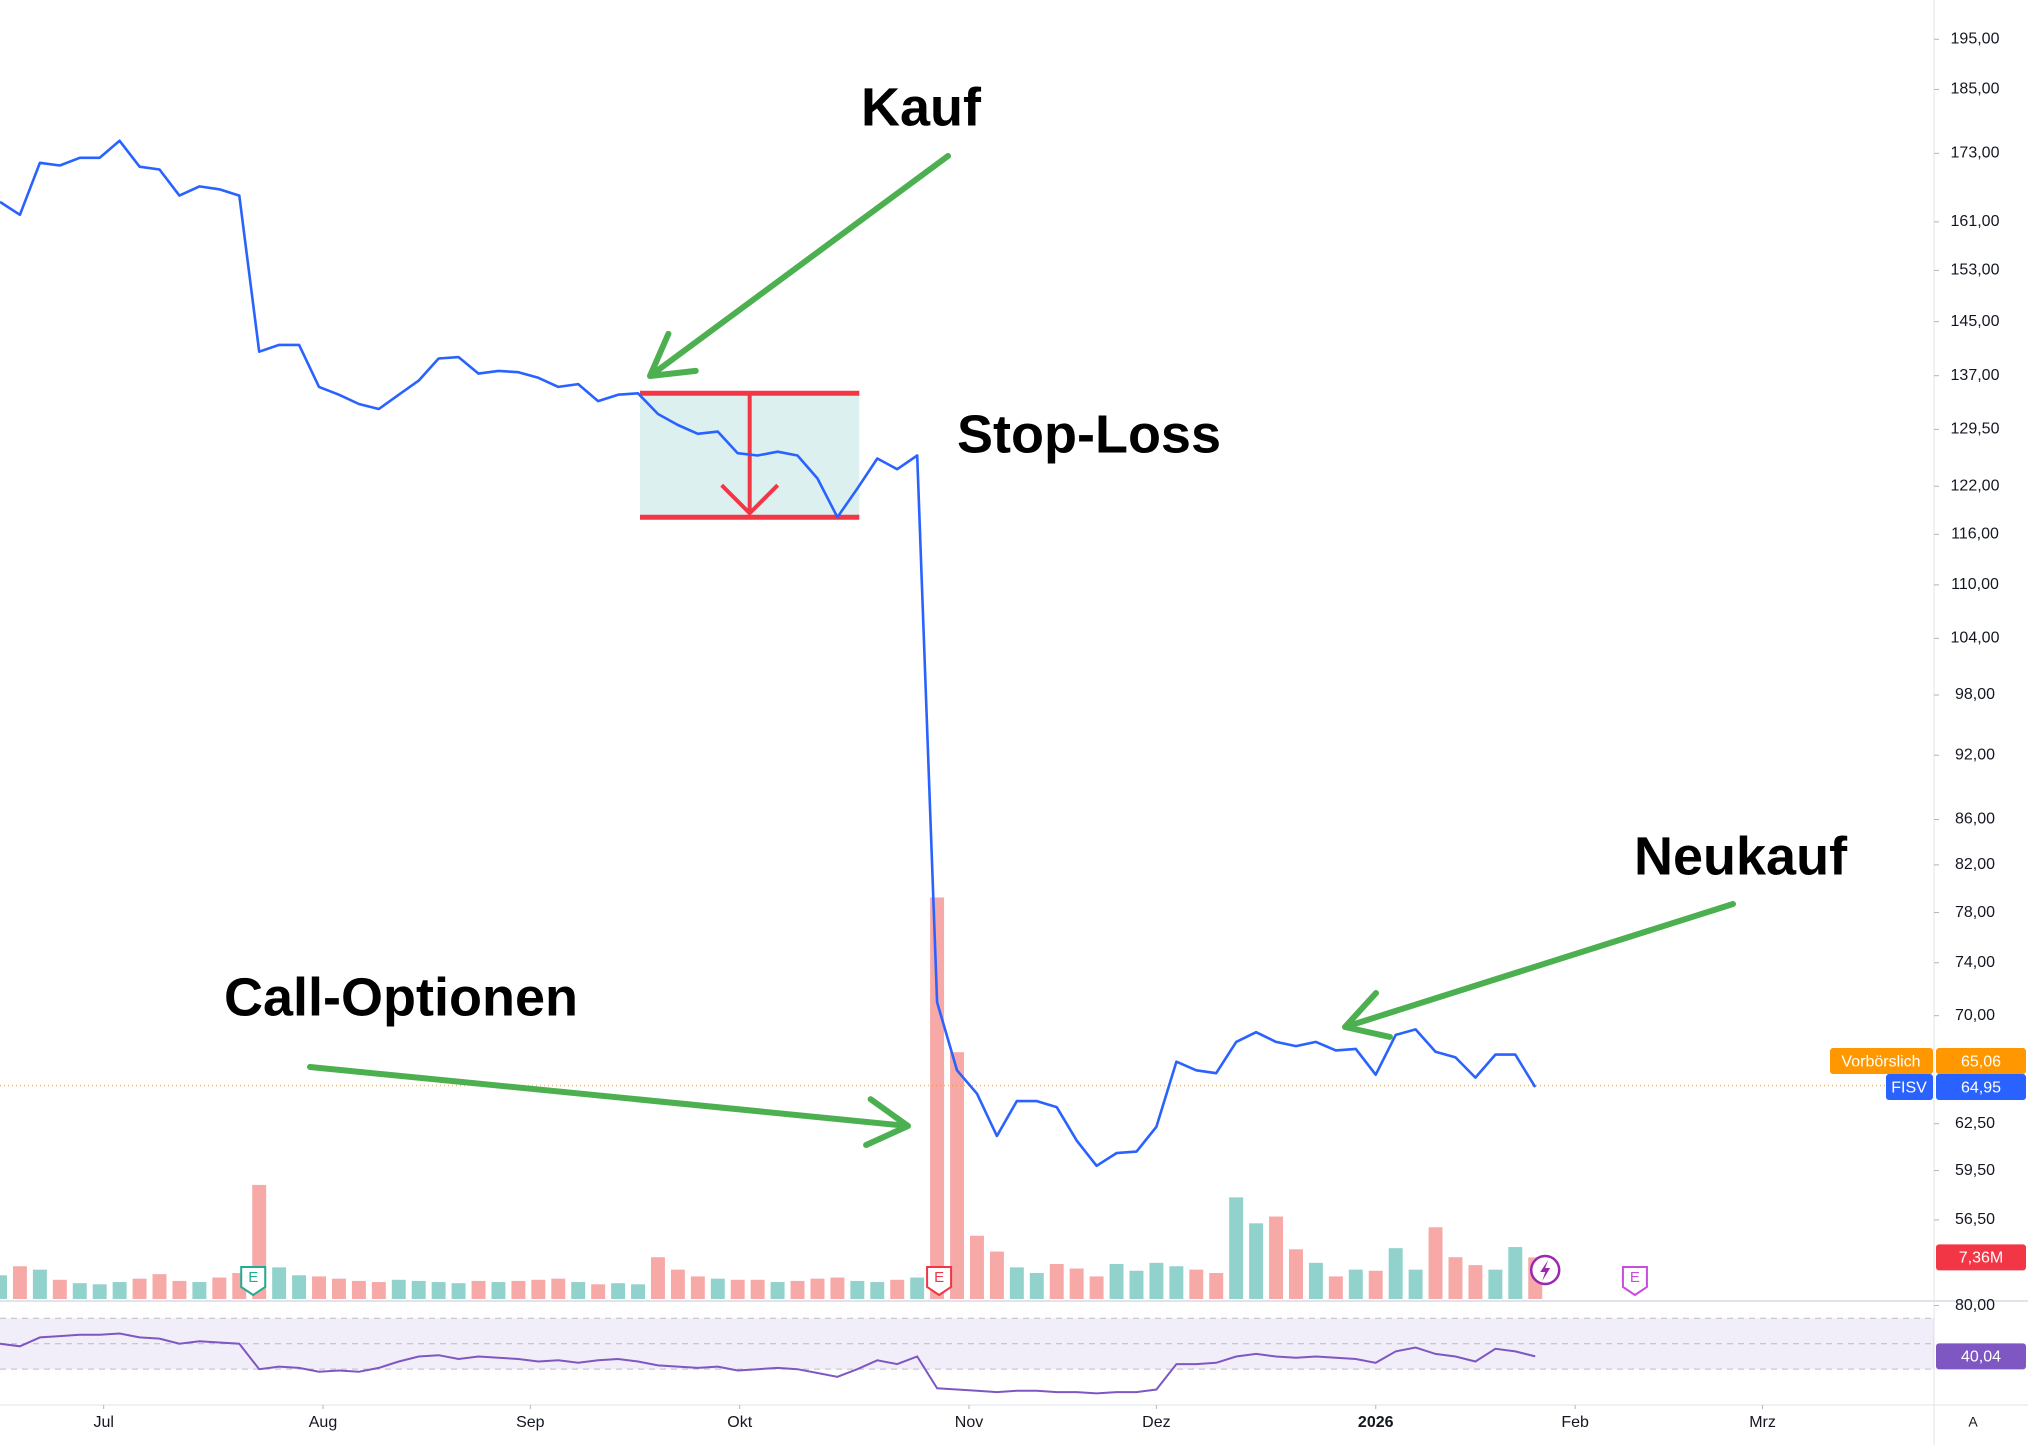 This screenshot has height=1445, width=2028. I want to click on rsi-tag: 40,04, so click(1981, 1357).